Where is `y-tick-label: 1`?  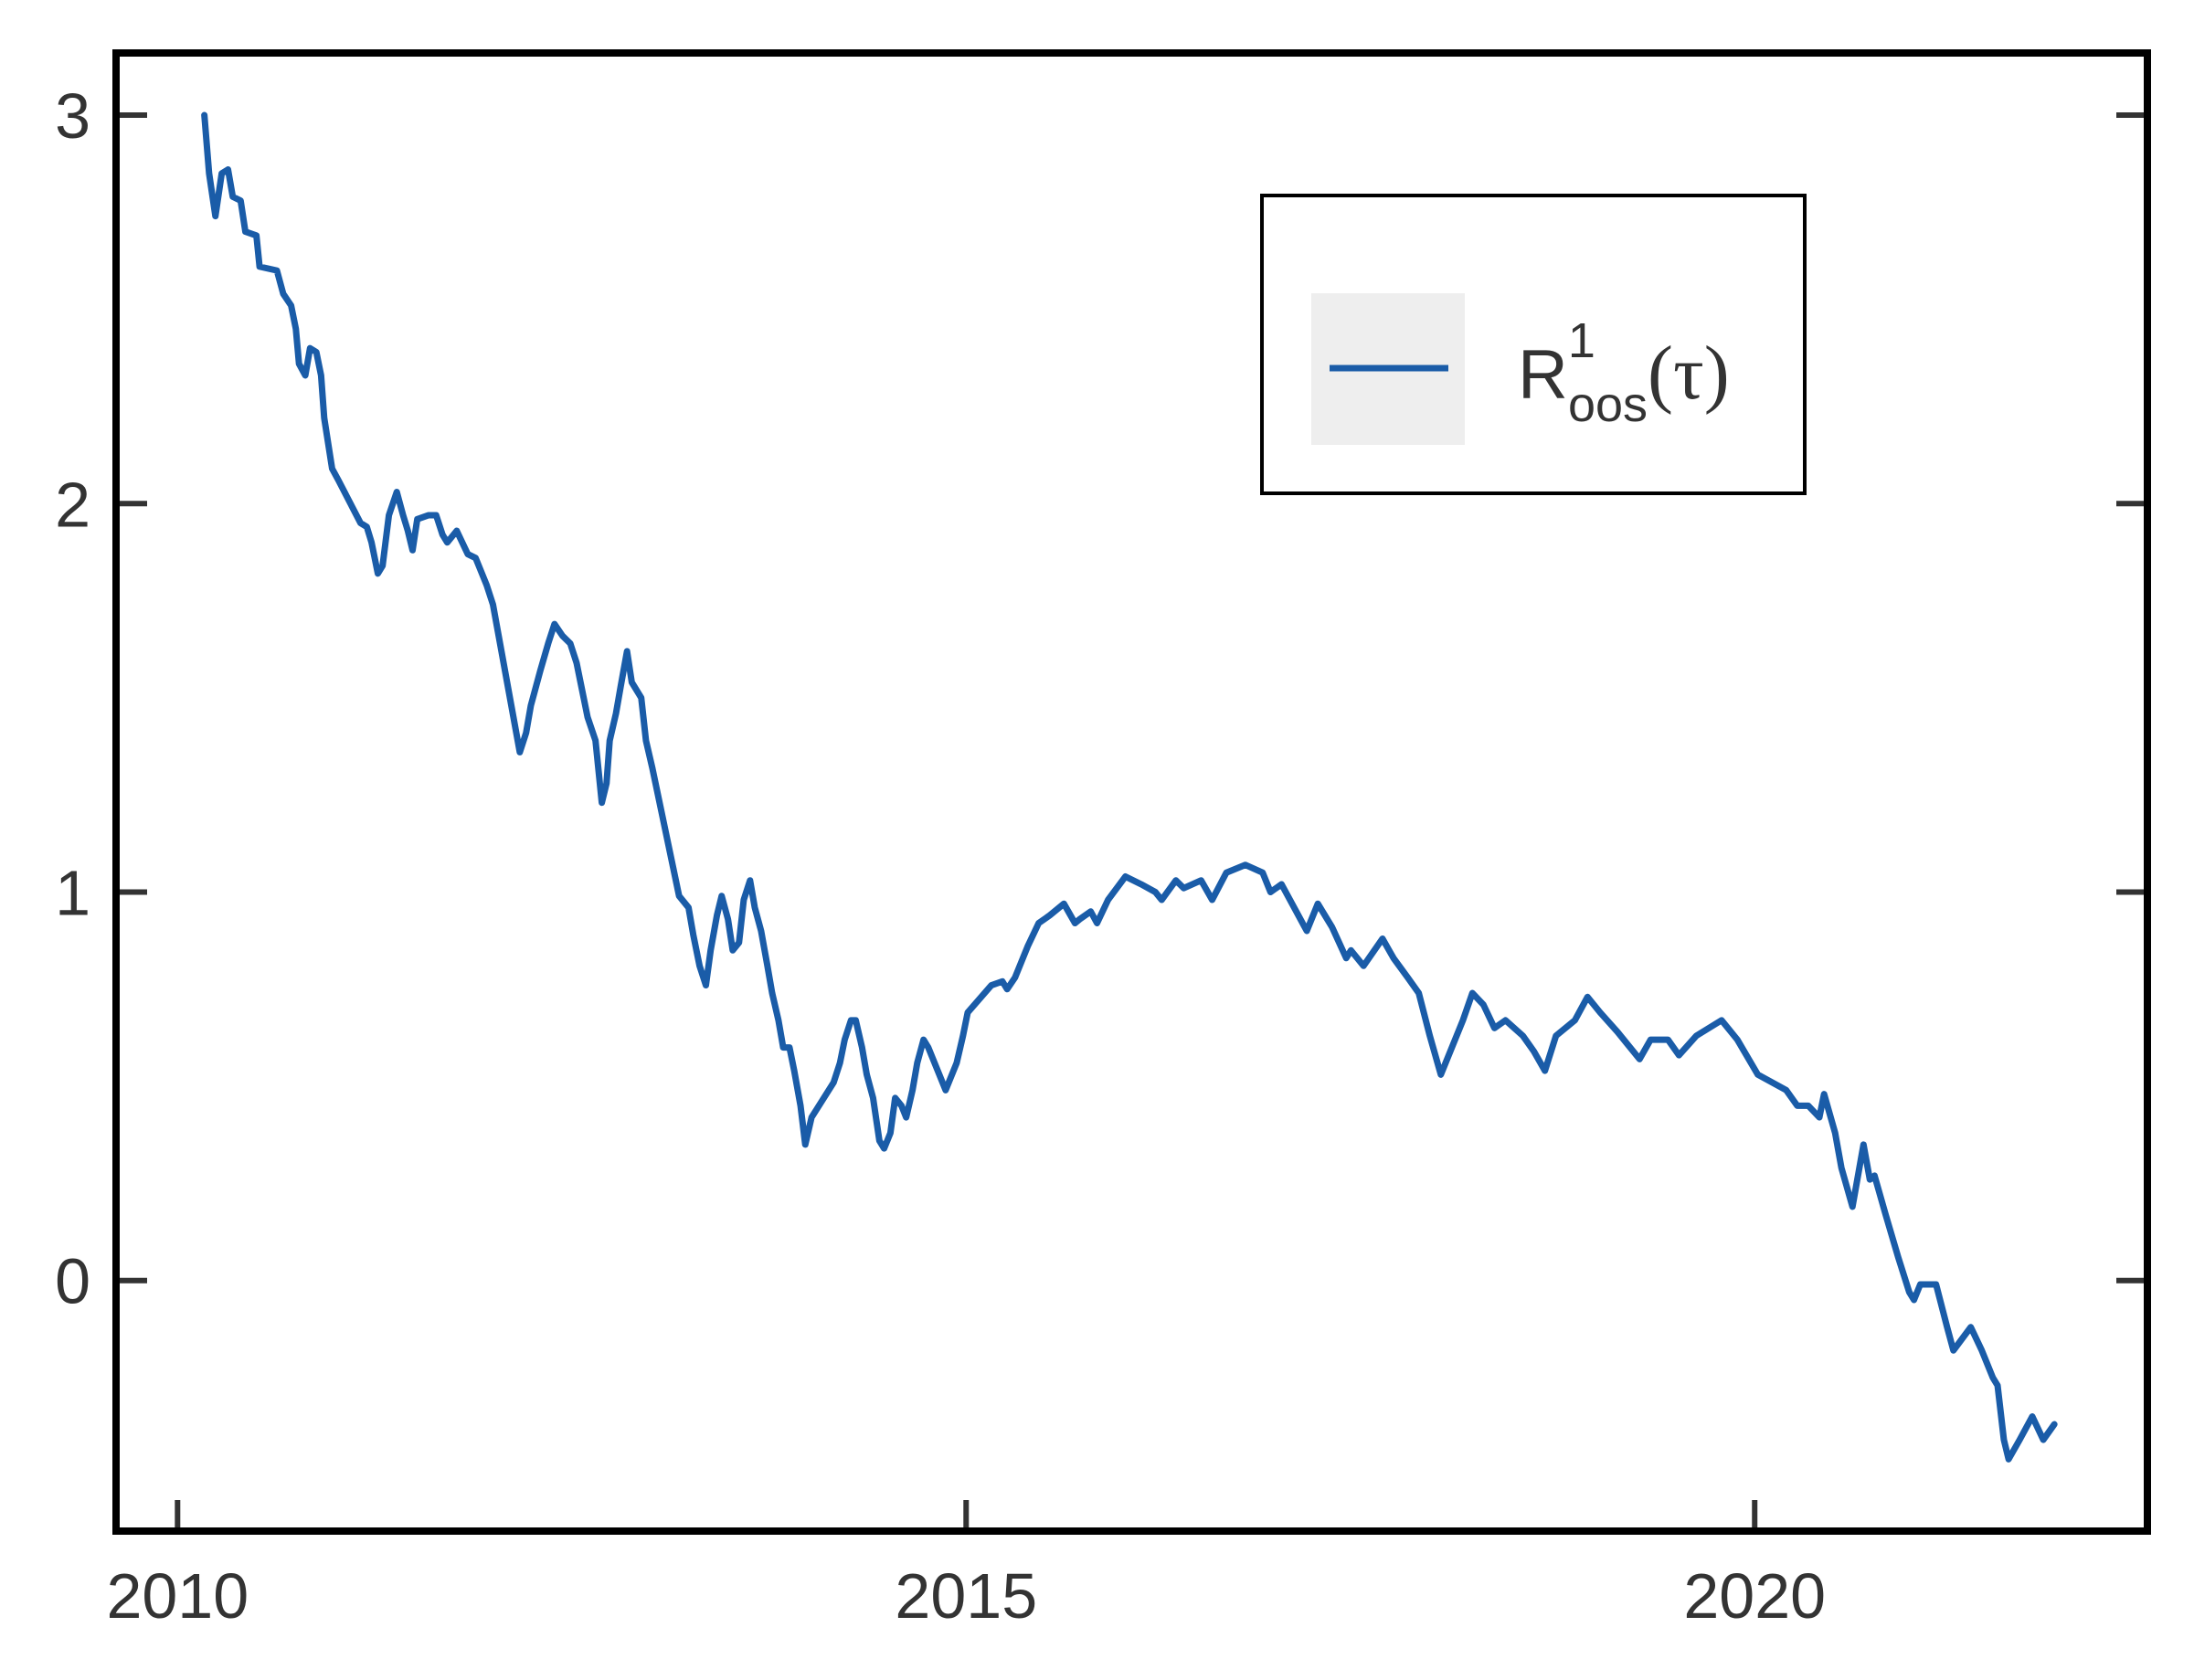
y-tick-label: 1 is located at coordinates (72, 893).